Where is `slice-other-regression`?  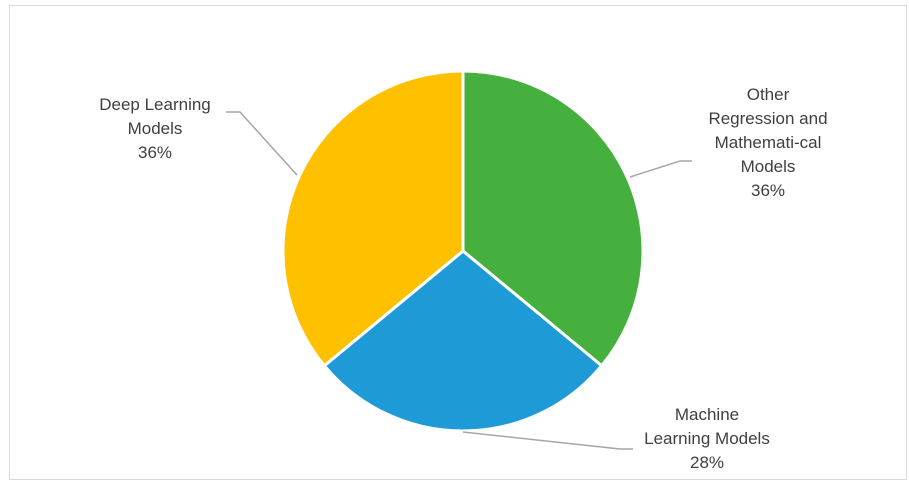 slice-other-regression is located at coordinates (553, 218).